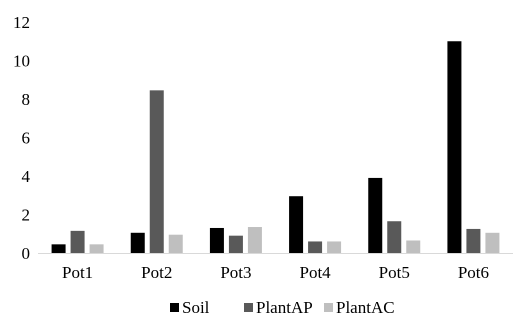  What do you see at coordinates (175, 243) in the screenshot?
I see `bar-plantac-pot2` at bounding box center [175, 243].